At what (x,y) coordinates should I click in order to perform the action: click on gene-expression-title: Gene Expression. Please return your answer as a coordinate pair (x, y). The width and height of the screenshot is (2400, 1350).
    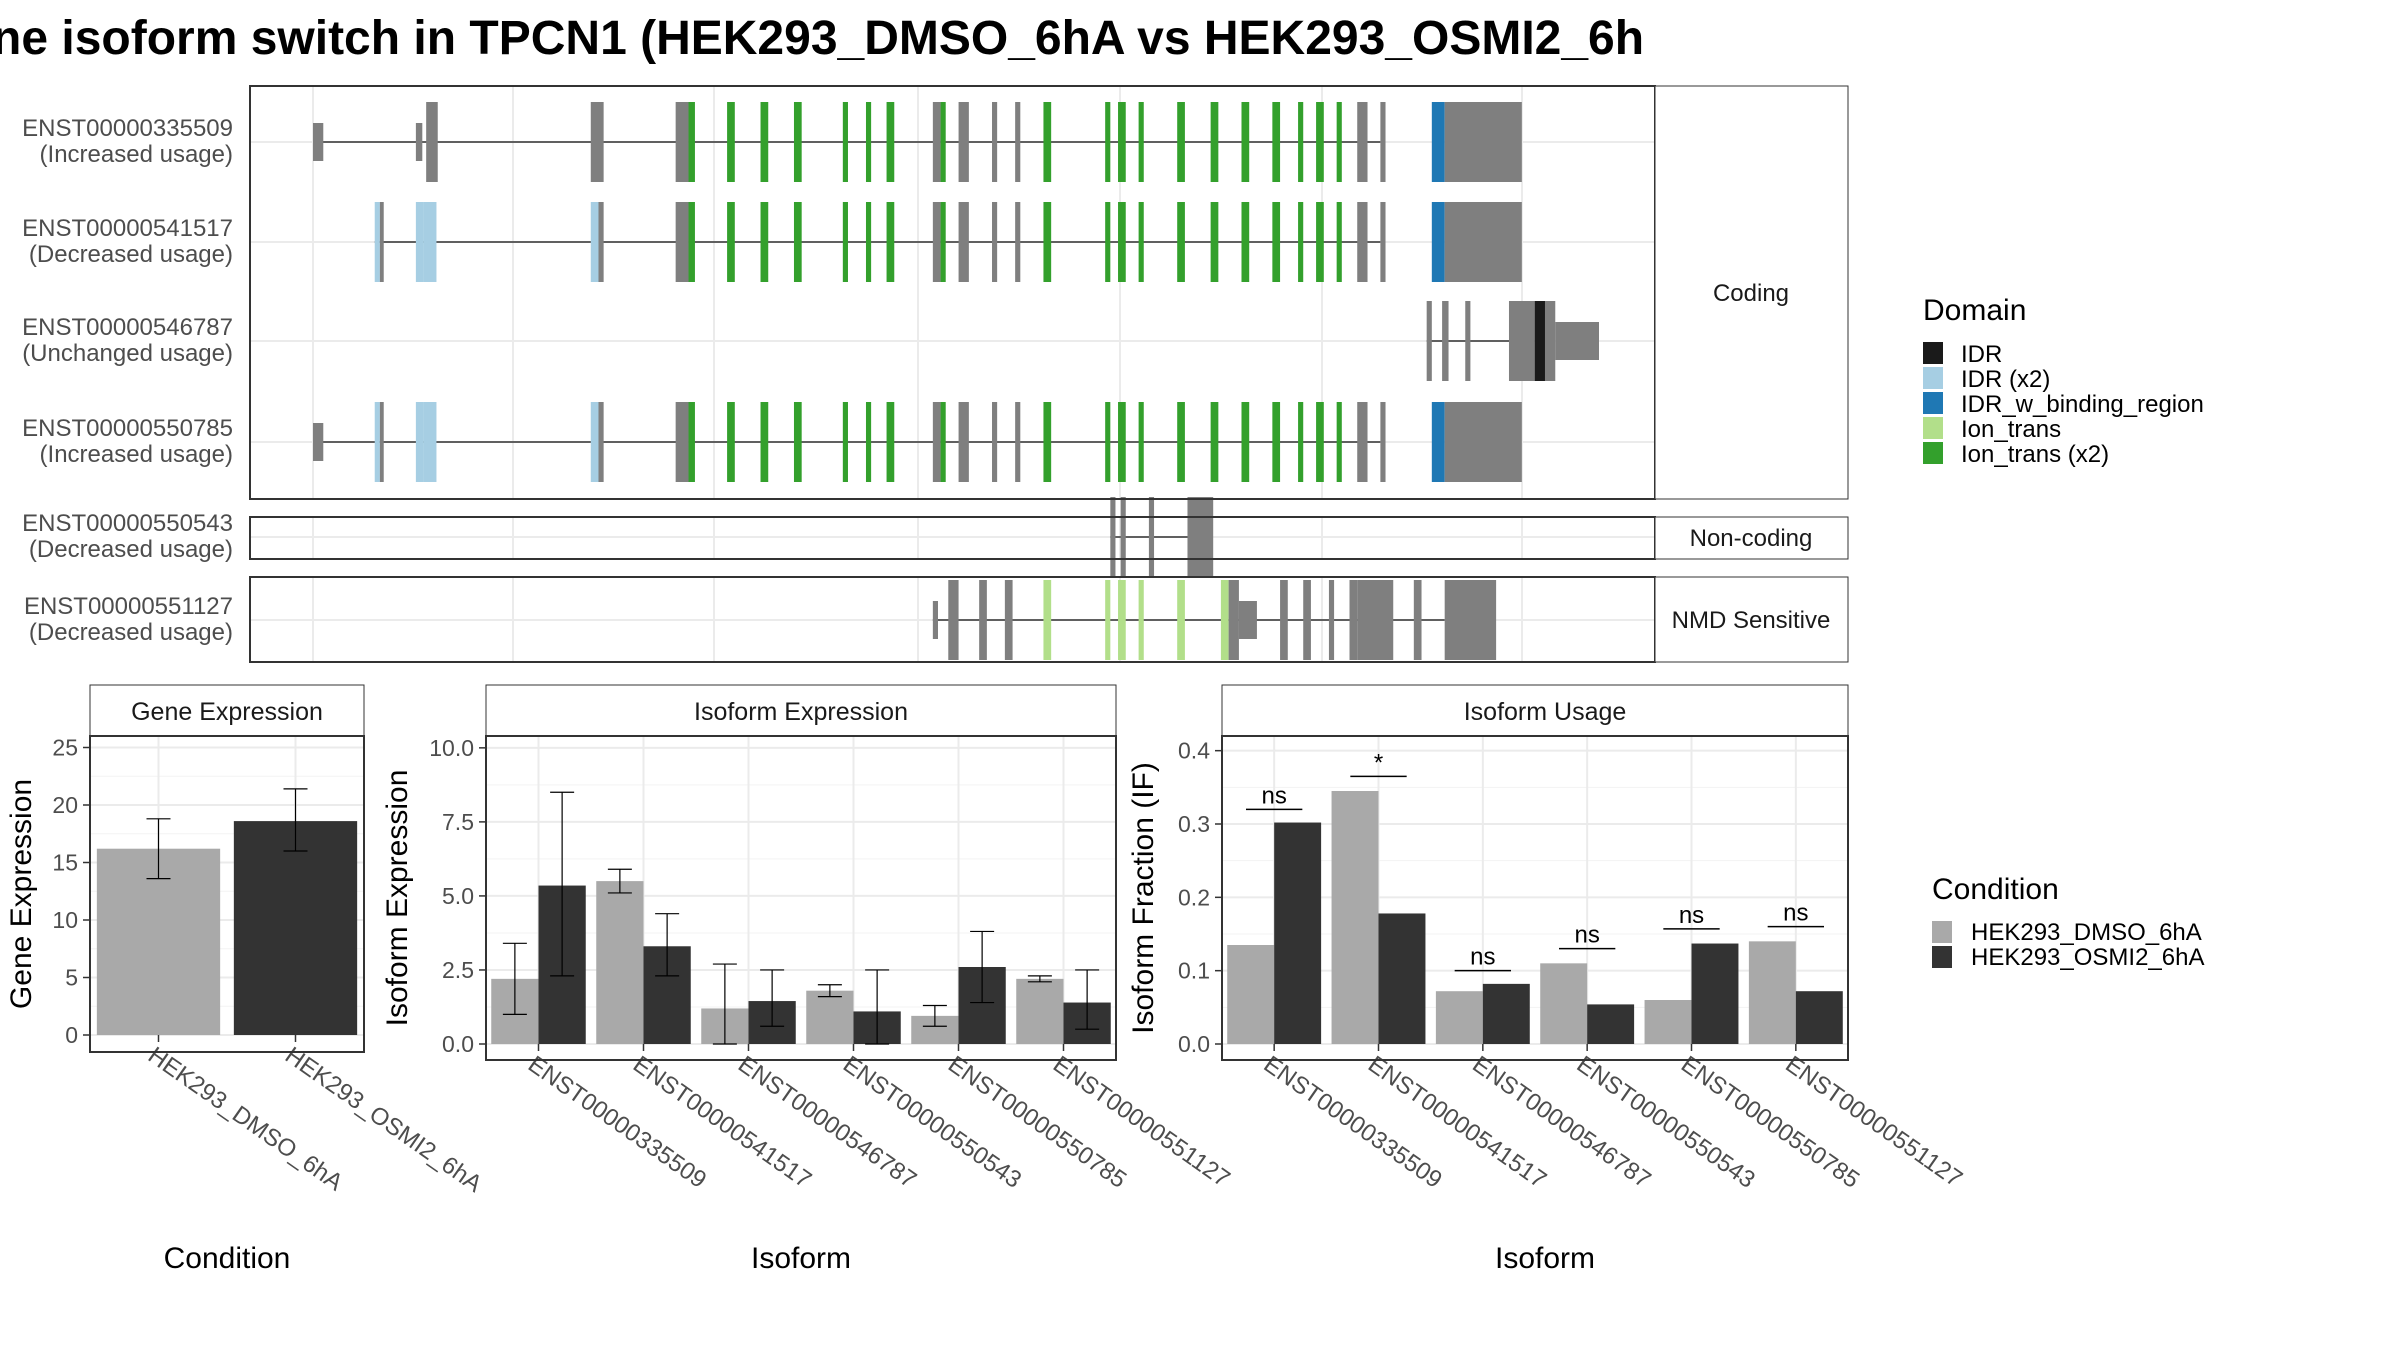
    Looking at the image, I should click on (227, 712).